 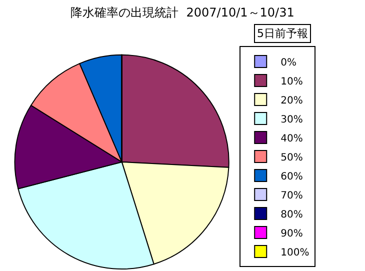 I want to click on legend-label: 90%, so click(x=291, y=234).